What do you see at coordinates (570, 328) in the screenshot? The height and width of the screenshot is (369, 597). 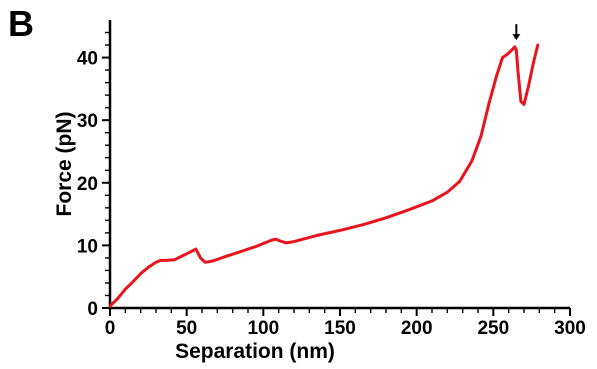 I see `x-tick-label: 300` at bounding box center [570, 328].